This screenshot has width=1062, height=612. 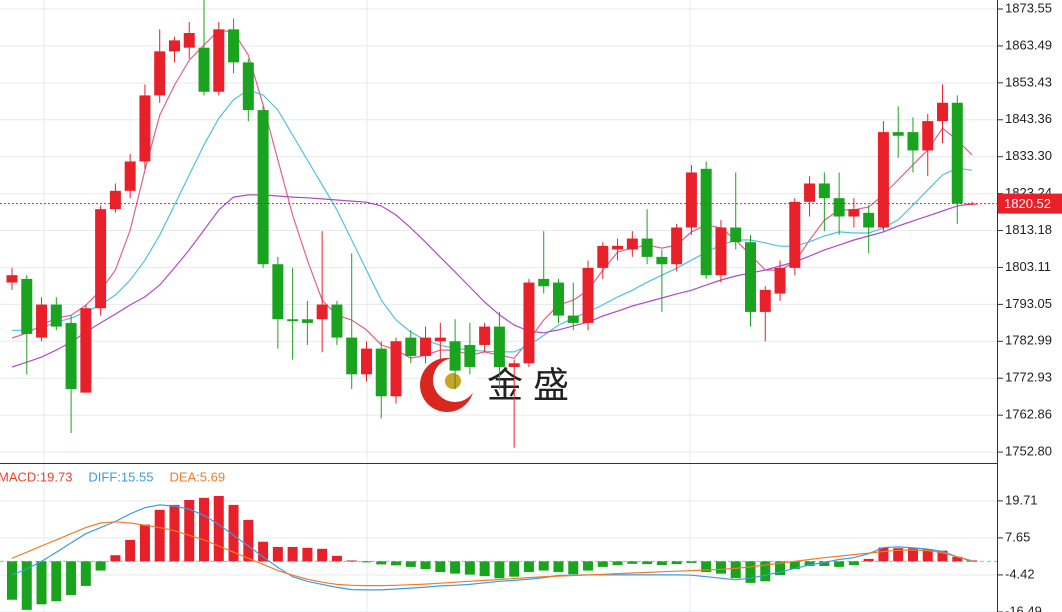 What do you see at coordinates (453, 381) in the screenshot?
I see `logo-ball` at bounding box center [453, 381].